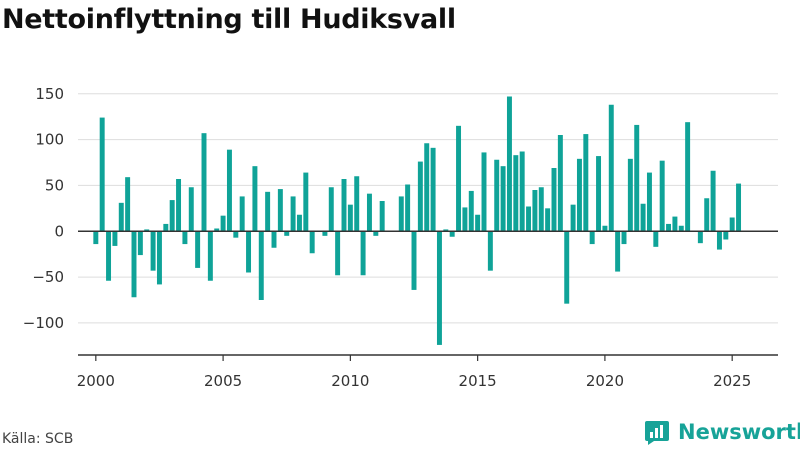 Image resolution: width=800 pixels, height=450 pixels. Describe the element at coordinates (49, 94) in the screenshot. I see `y-tick-label: 150` at that location.